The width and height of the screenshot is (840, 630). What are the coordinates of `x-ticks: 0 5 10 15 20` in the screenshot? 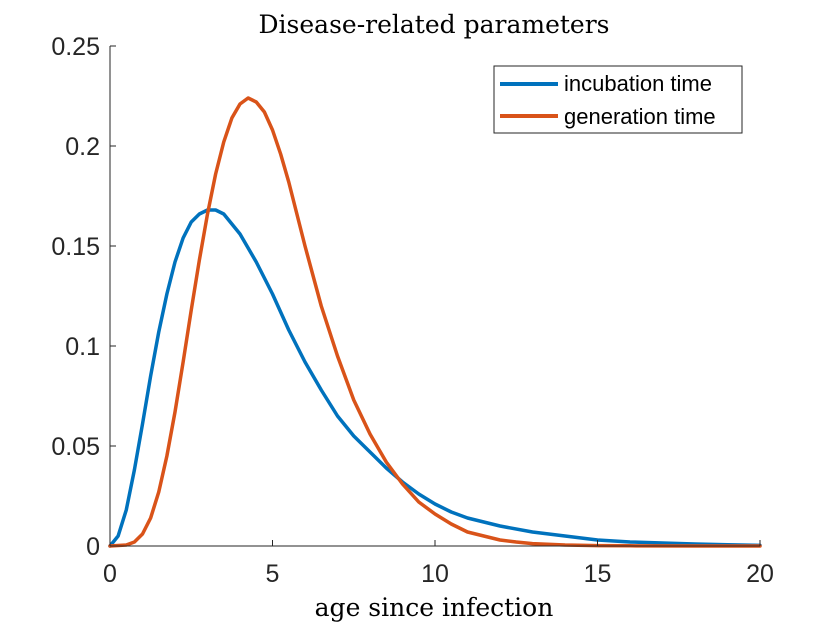 It's located at (438, 564).